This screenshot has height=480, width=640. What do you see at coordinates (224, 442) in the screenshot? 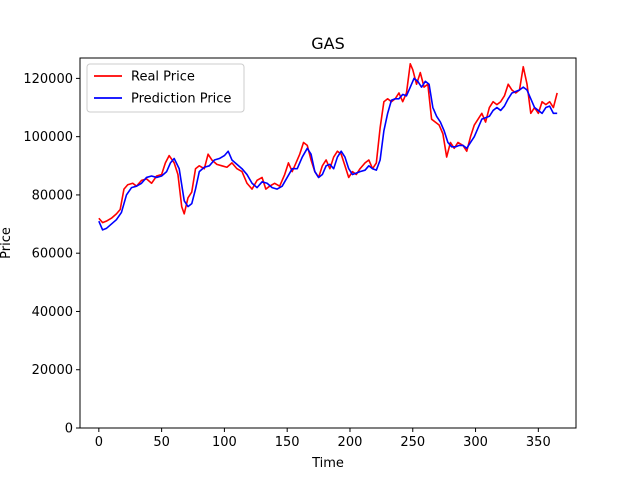
I see `x-tick-label: 100` at bounding box center [224, 442].